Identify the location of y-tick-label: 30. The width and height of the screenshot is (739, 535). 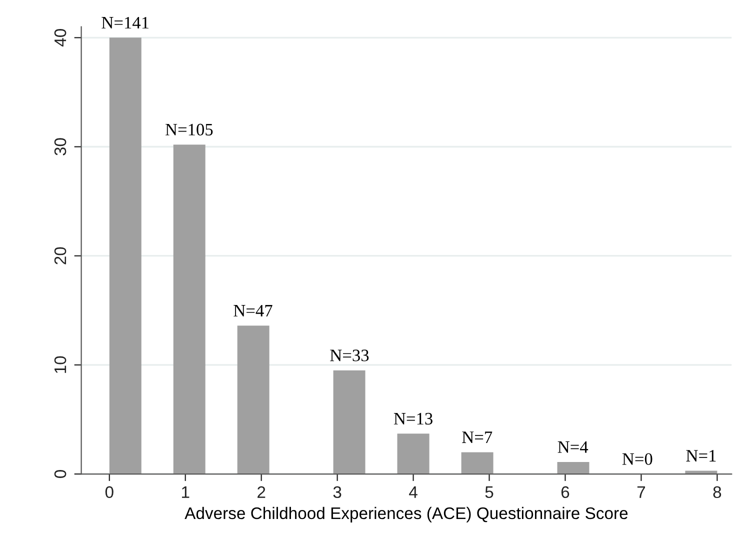
(60, 147).